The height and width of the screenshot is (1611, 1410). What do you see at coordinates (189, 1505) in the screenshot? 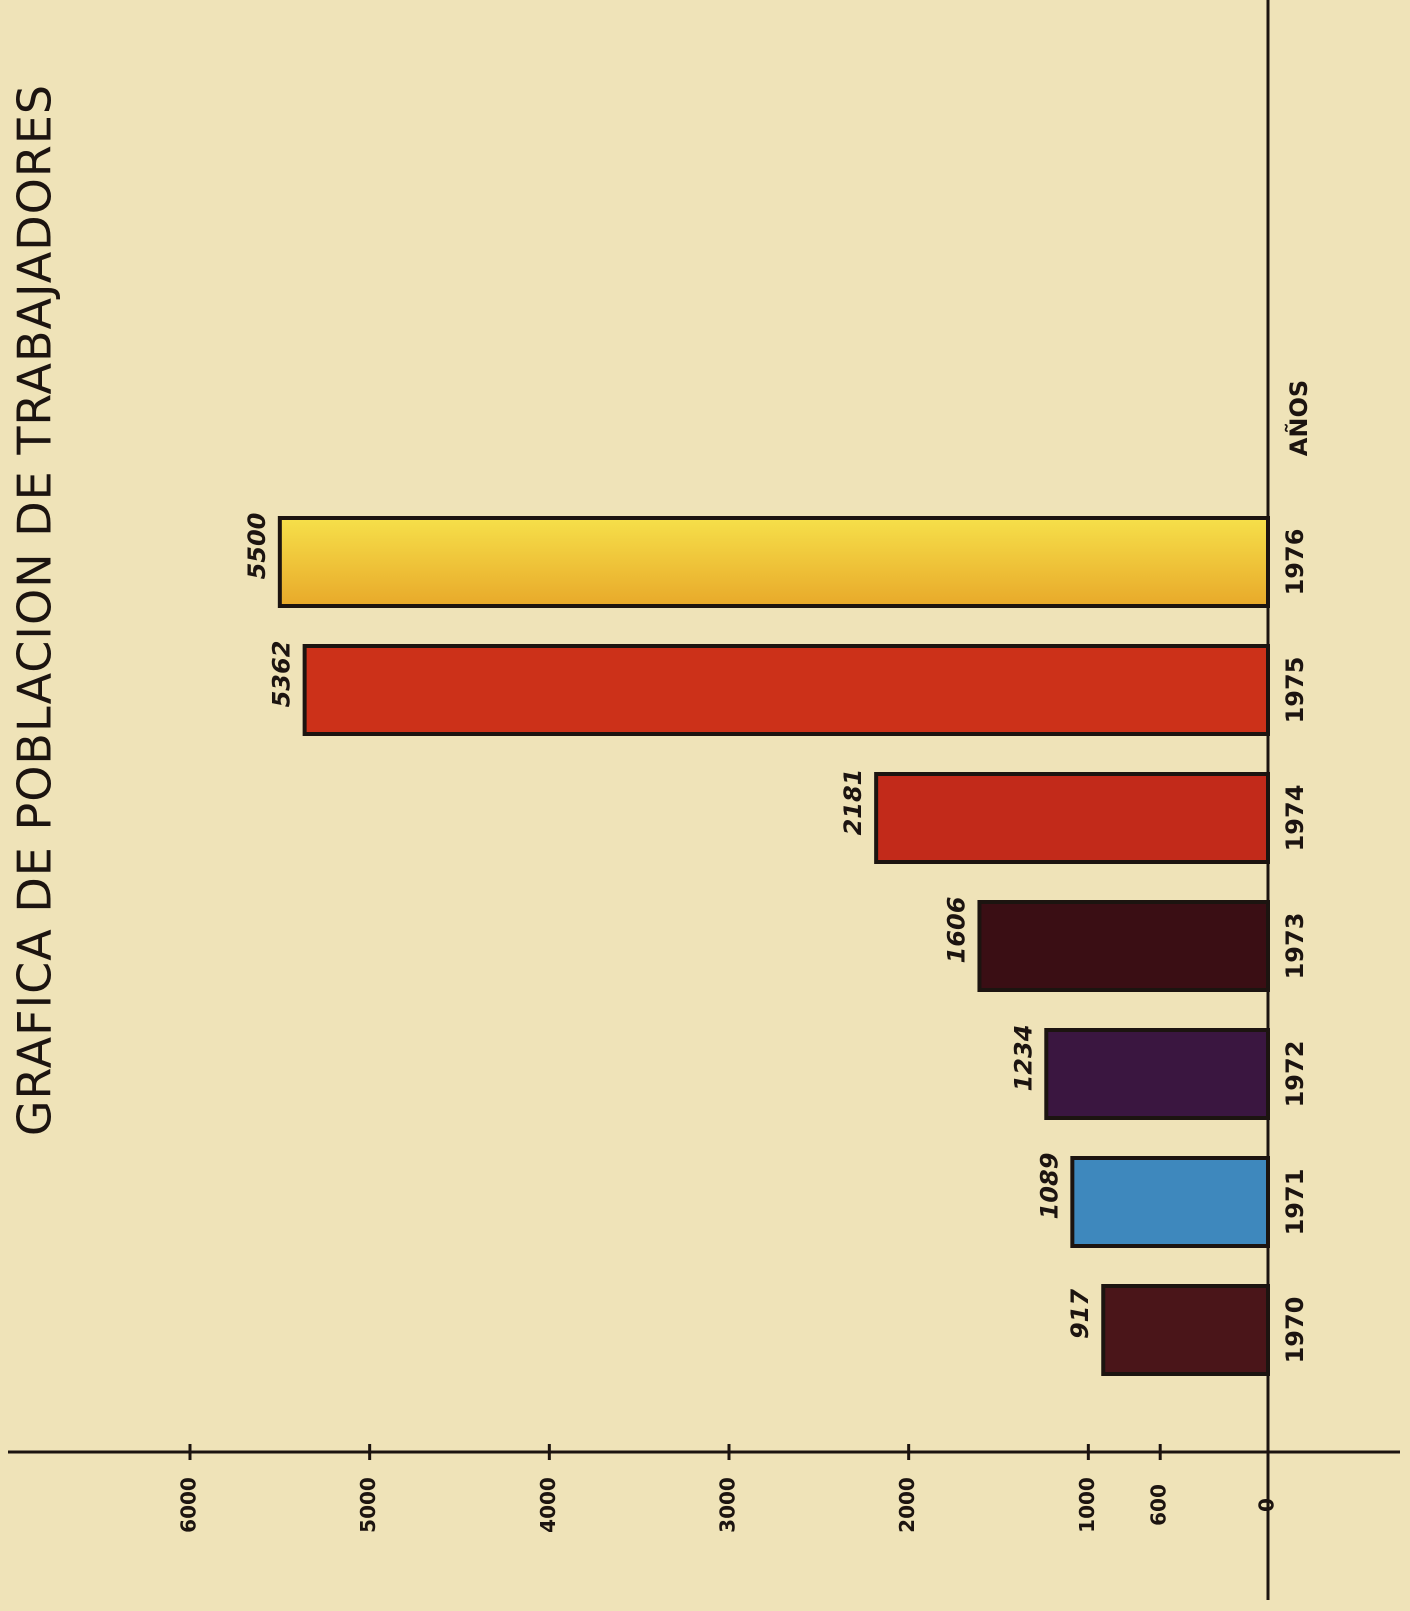
I see `y-tick-label: 6000` at bounding box center [189, 1505].